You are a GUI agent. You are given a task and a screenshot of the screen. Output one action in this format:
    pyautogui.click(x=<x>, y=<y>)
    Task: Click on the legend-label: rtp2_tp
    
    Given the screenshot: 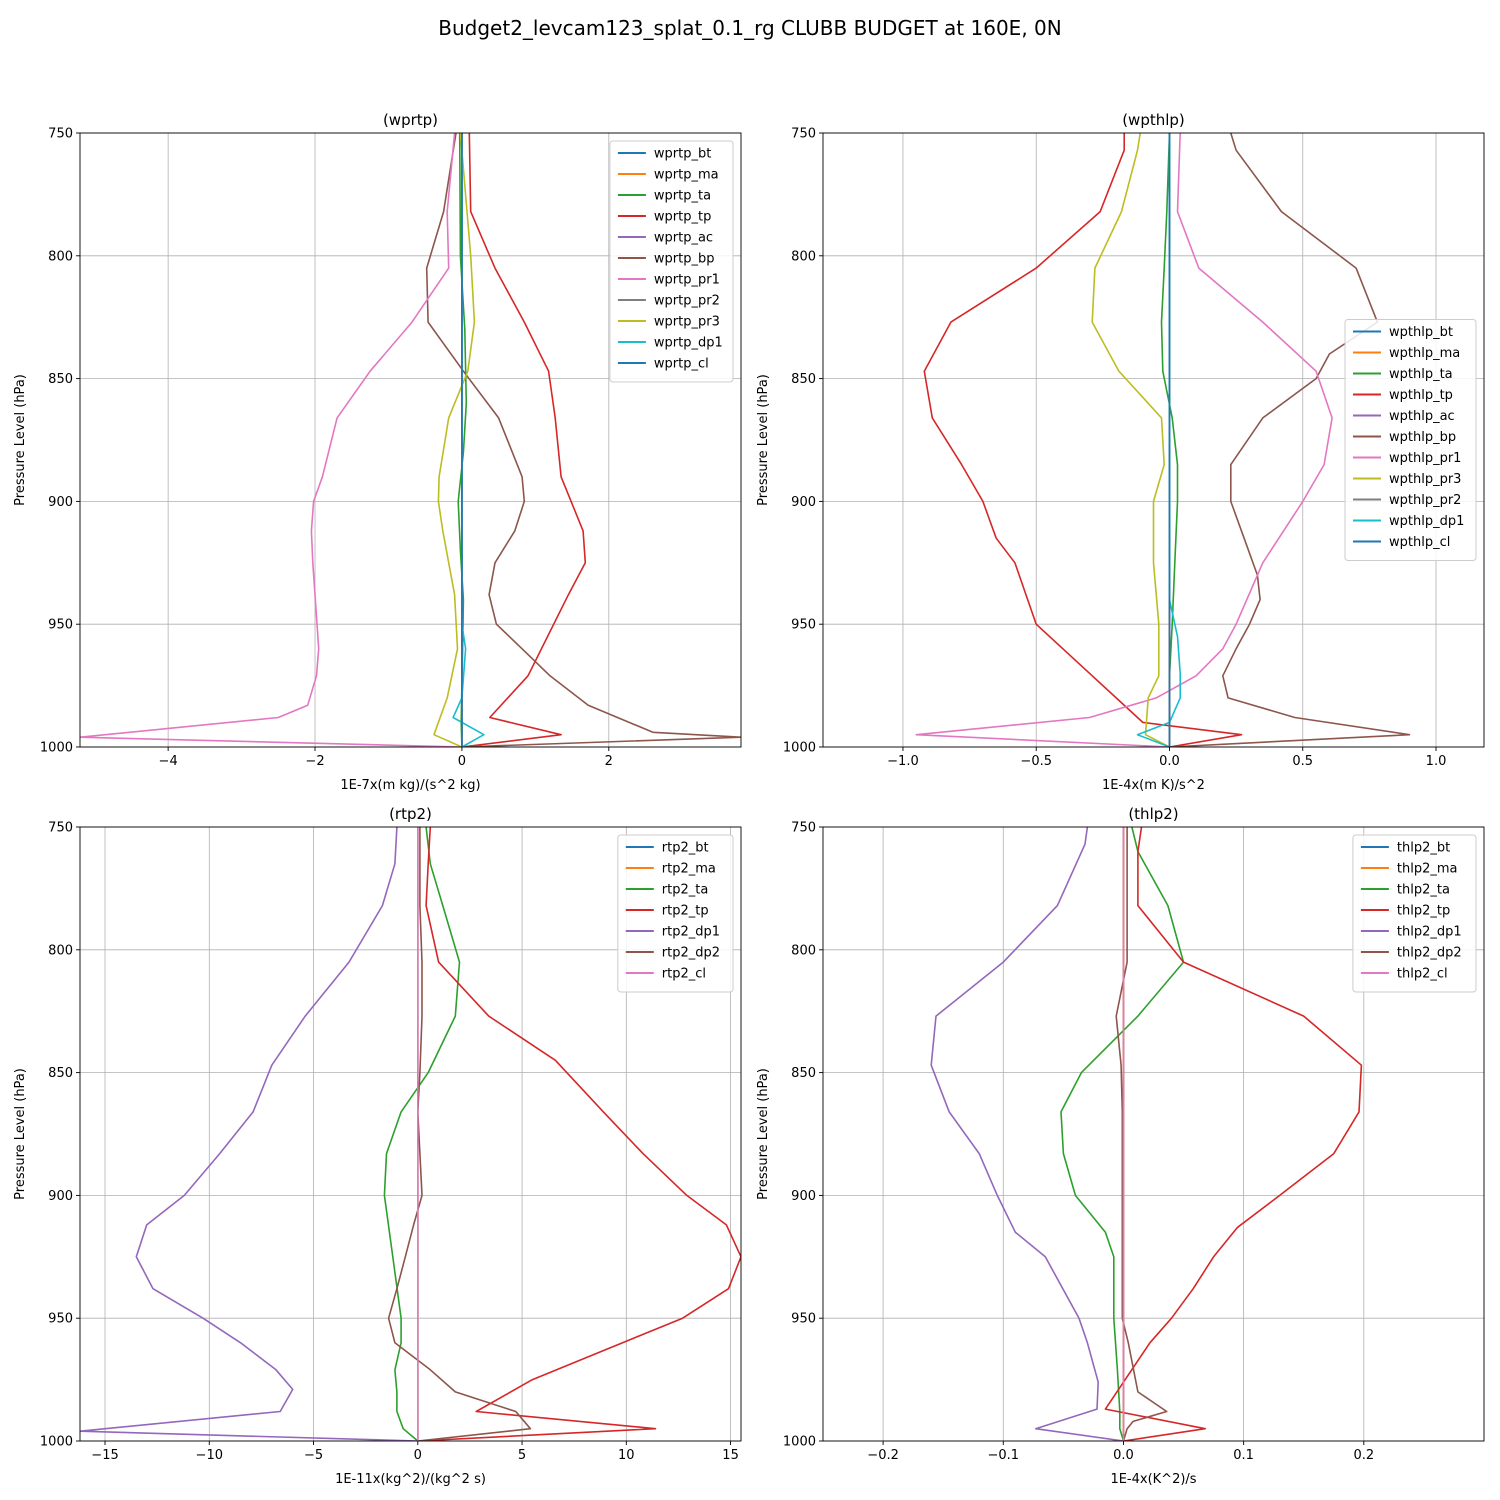 What is the action you would take?
    pyautogui.click(x=685, y=911)
    